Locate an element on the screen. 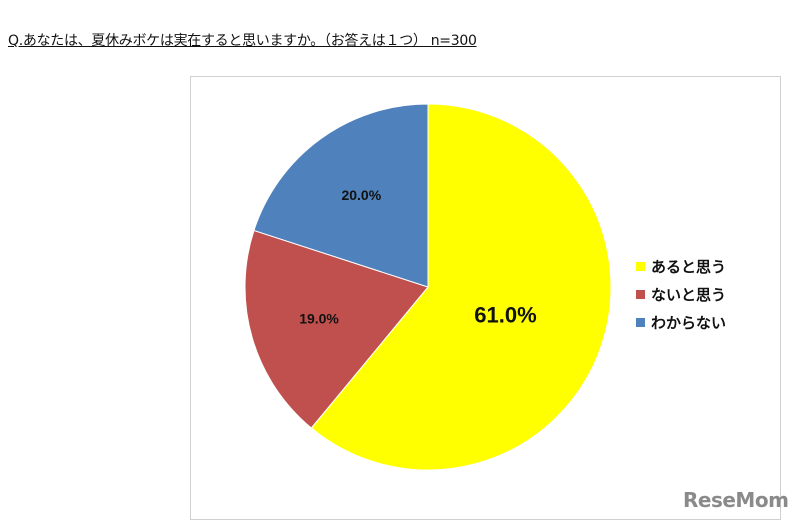 The image size is (800, 528). resemom-logo: ReseMom is located at coordinates (736, 500).